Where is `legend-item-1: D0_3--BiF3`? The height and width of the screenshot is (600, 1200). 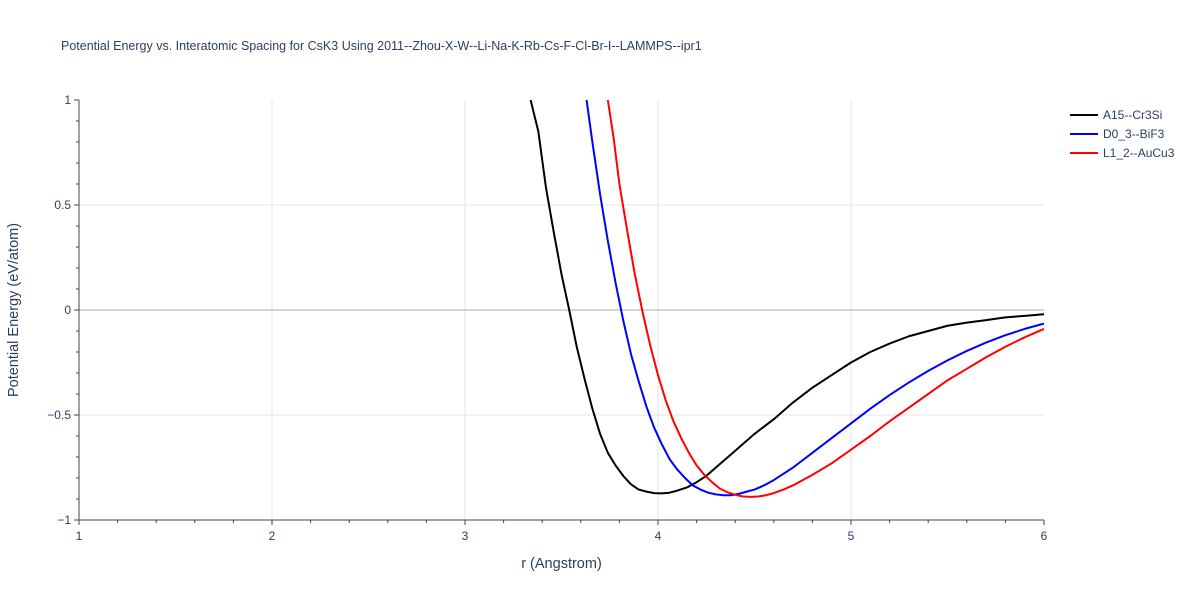 legend-item-1: D0_3--BiF3 is located at coordinates (1117, 134).